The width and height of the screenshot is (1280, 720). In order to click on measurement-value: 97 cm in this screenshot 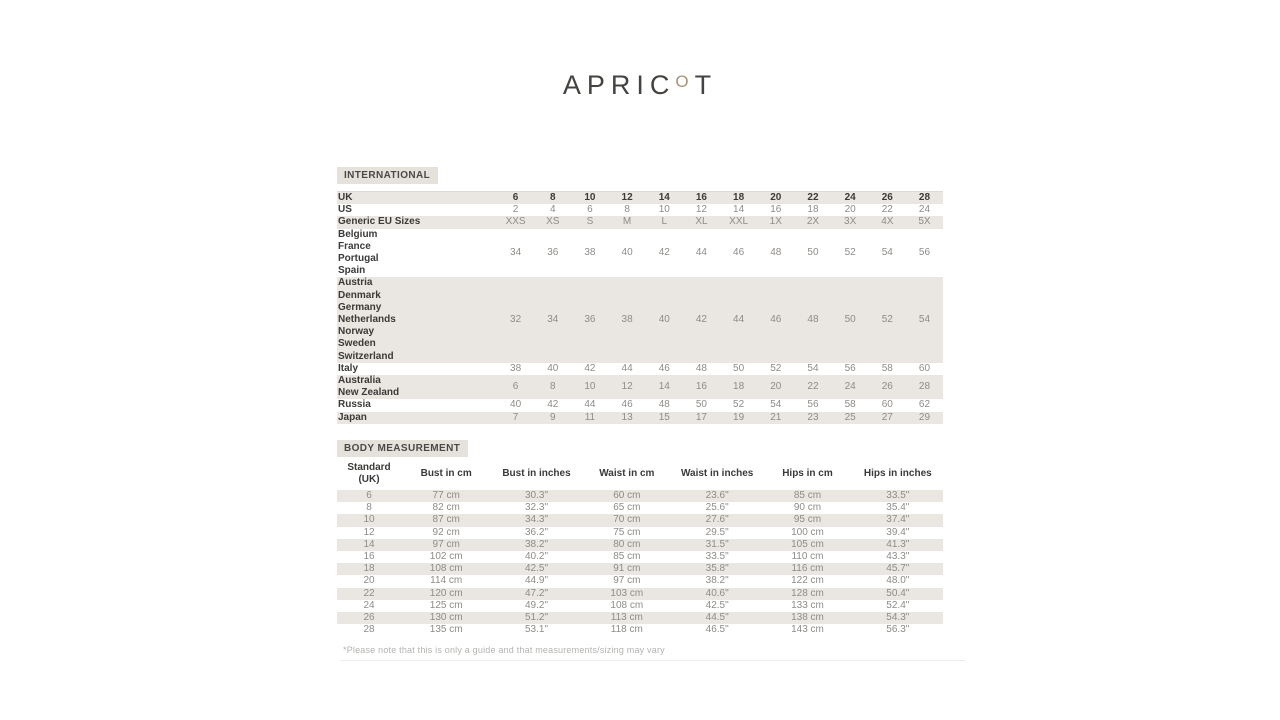, I will do `click(627, 581)`.